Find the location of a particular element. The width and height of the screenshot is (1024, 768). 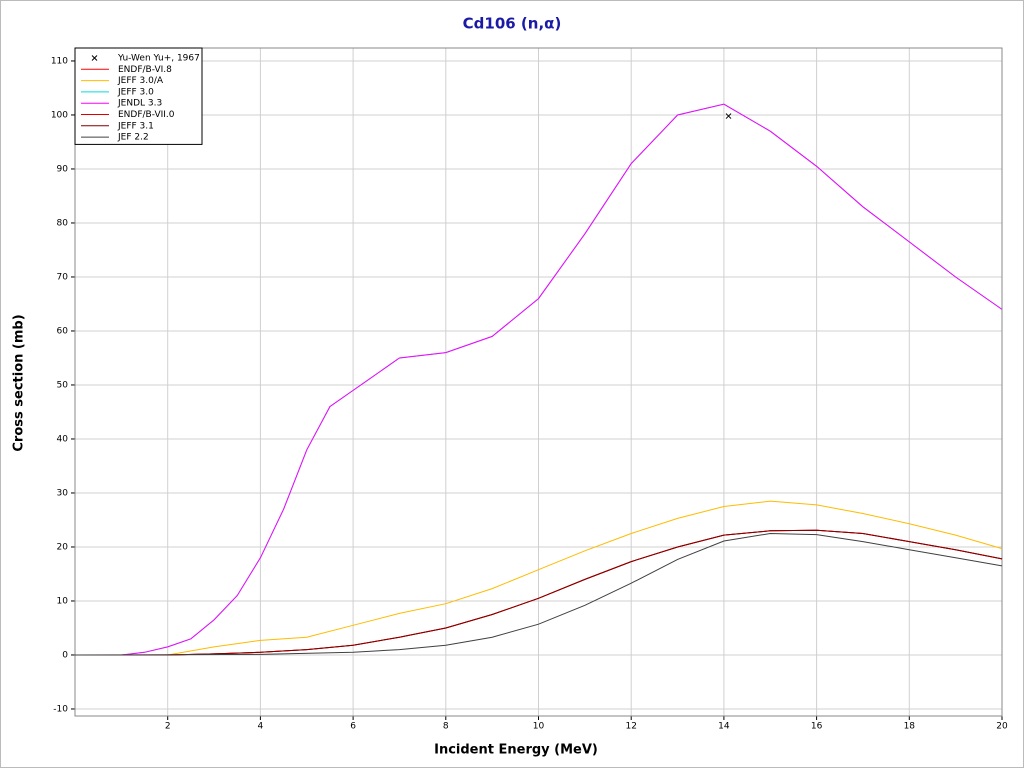

x-tick-label: 16 is located at coordinates (817, 727).